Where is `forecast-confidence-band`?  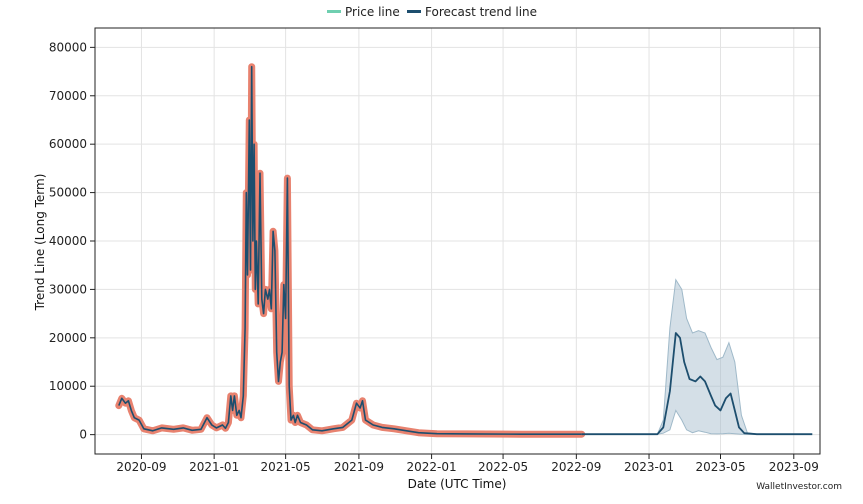
forecast-confidence-band is located at coordinates (706, 356).